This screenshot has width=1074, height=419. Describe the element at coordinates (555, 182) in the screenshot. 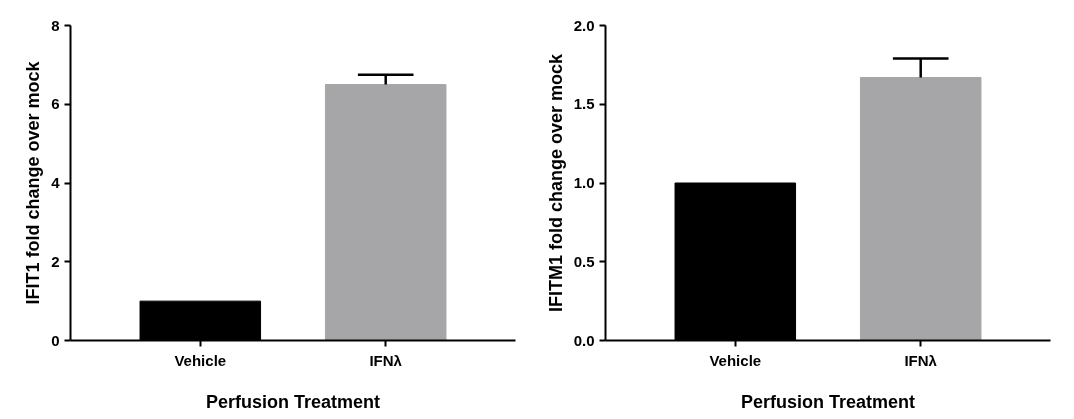

I see `y-axis-title: IFITM1 fold change over mock` at that location.